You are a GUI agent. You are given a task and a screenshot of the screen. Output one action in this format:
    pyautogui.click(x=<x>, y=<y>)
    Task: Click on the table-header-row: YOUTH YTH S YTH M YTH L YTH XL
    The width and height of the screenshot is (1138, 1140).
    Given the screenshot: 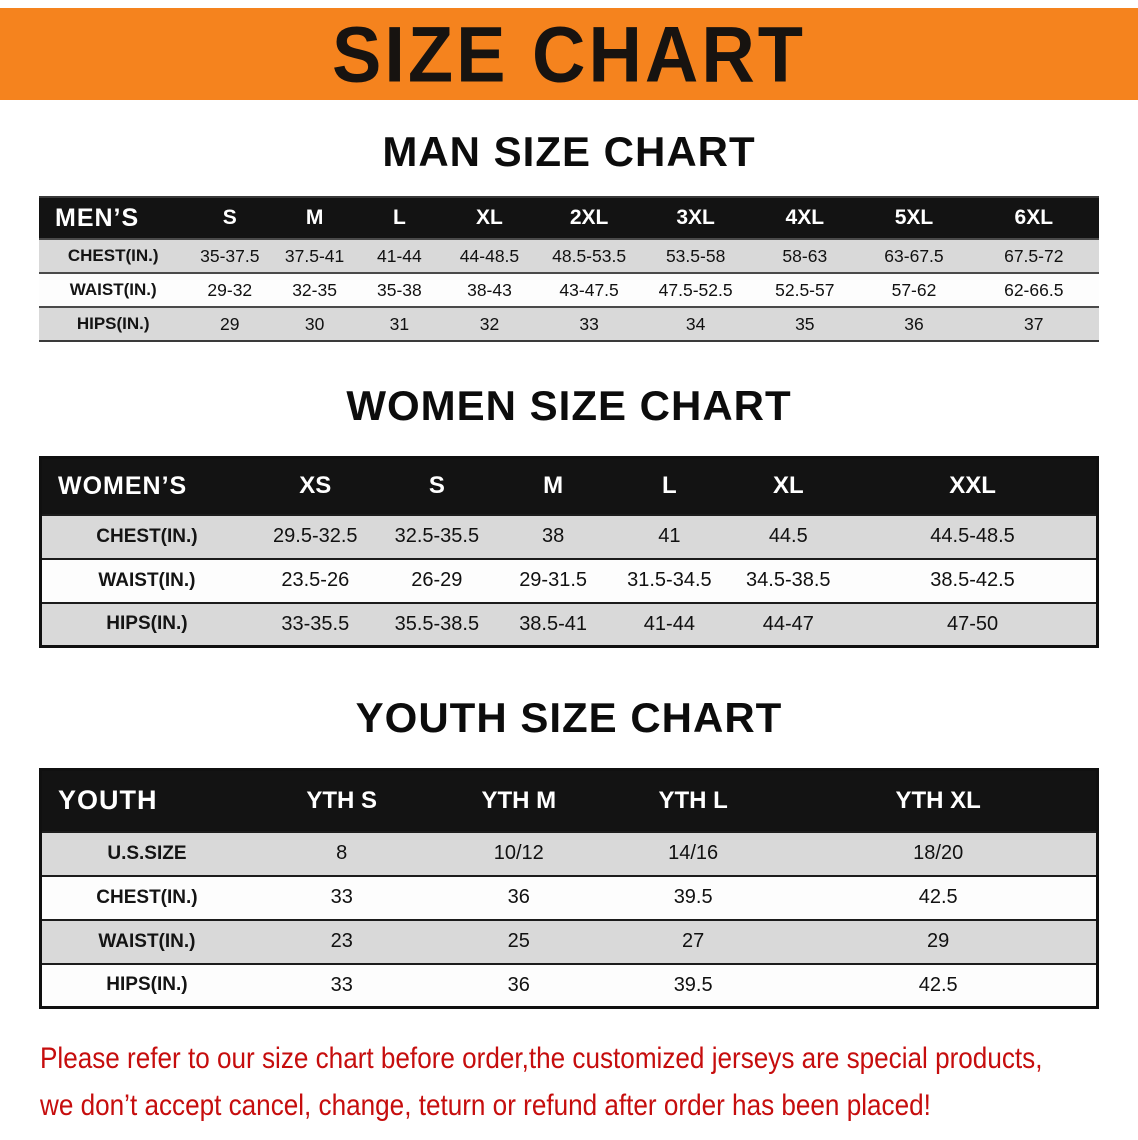 What is the action you would take?
    pyautogui.click(x=569, y=800)
    